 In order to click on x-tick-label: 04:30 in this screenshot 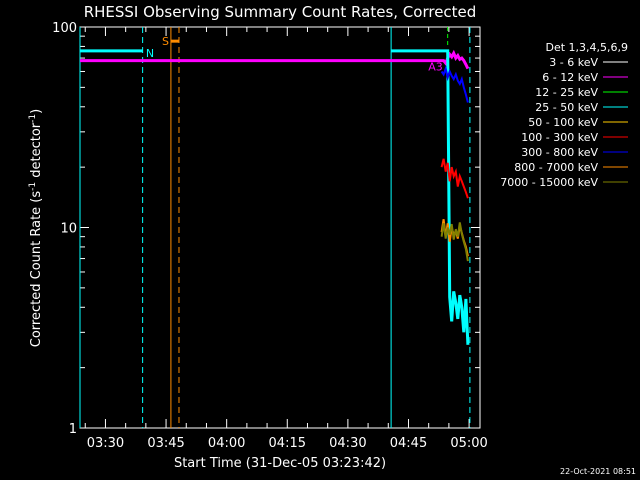, I will do `click(347, 443)`.